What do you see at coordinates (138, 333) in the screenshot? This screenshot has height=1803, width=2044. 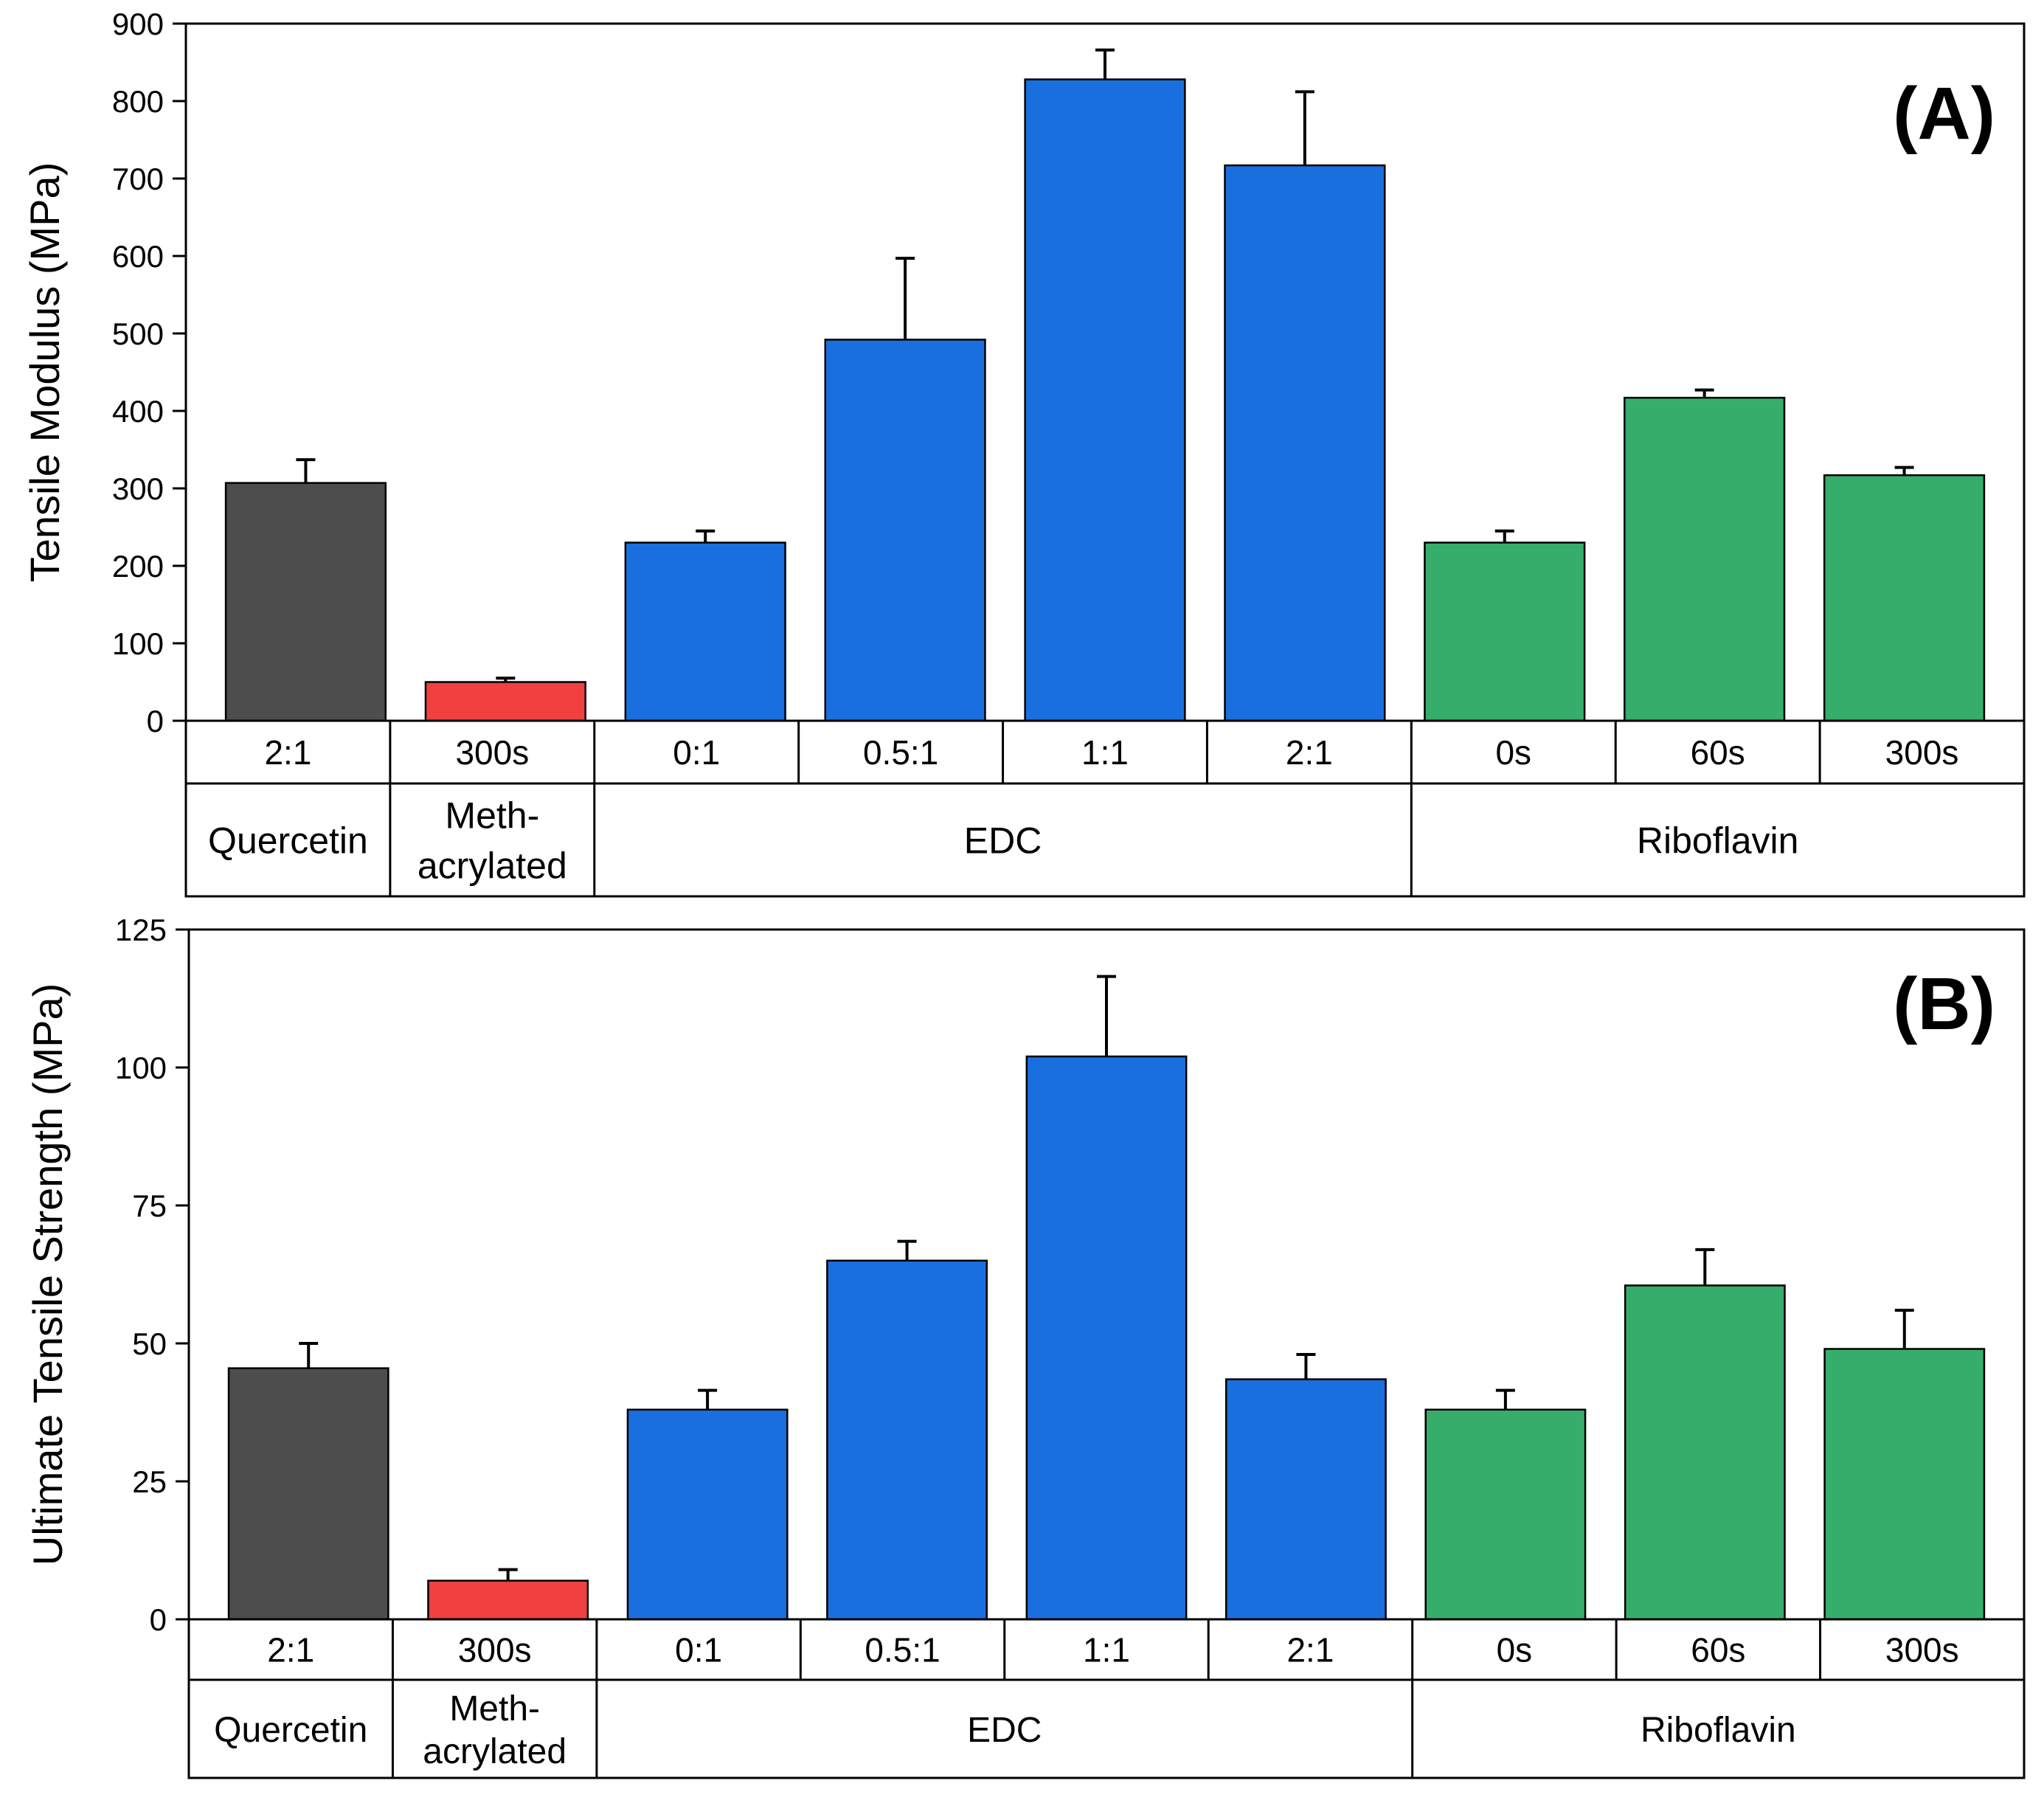 I see `y-tick-label: 500` at bounding box center [138, 333].